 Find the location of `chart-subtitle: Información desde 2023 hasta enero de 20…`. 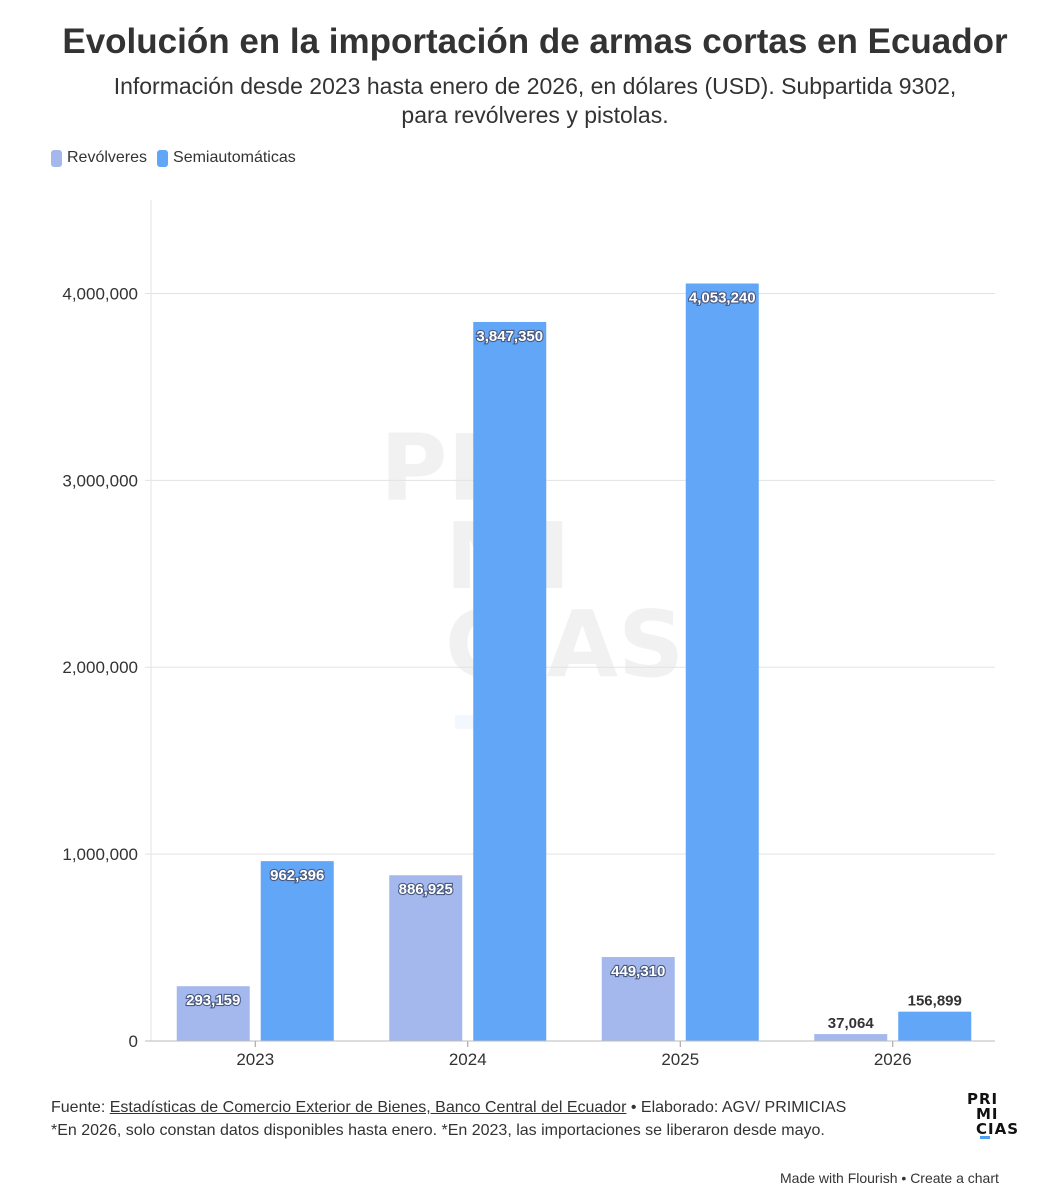

chart-subtitle: Información desde 2023 hasta enero de 20… is located at coordinates (535, 101).